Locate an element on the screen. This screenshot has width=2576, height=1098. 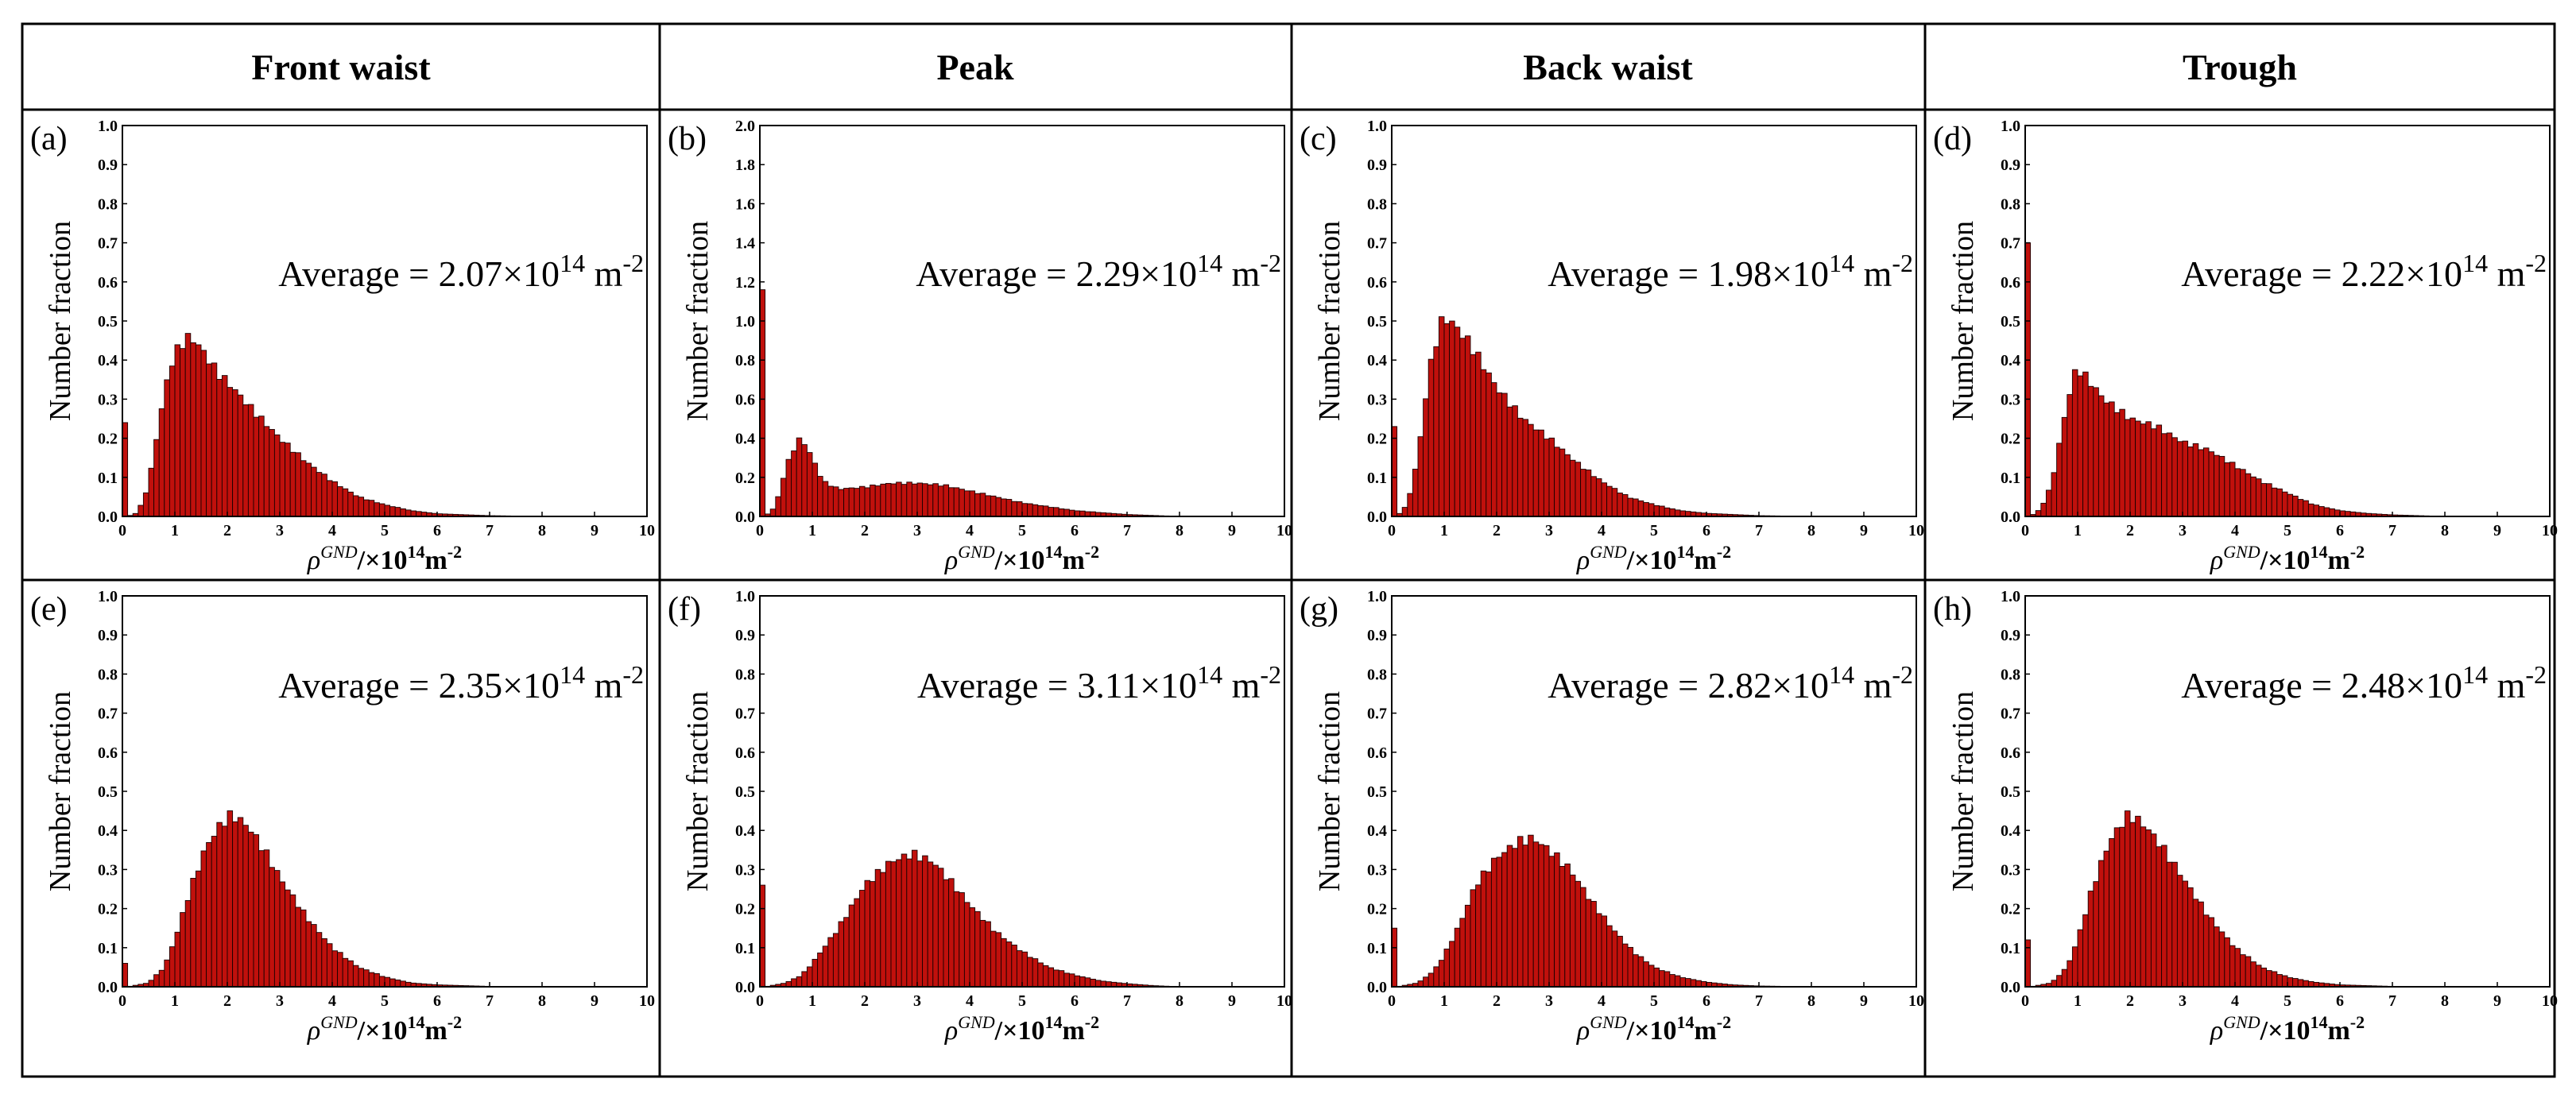
y-axis-label: Number fraction is located at coordinates (60, 321).